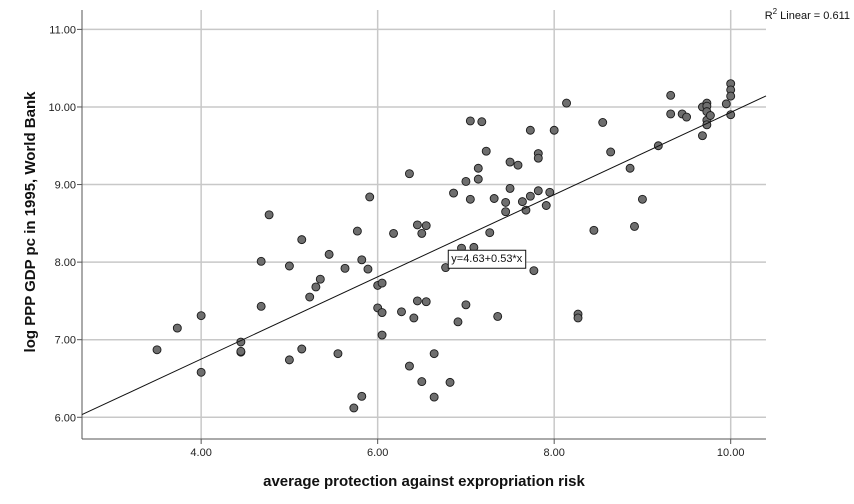  Describe the element at coordinates (30, 222) in the screenshot. I see `y-axis-title: log PPP GDP pc in 1995, World Bank` at that location.